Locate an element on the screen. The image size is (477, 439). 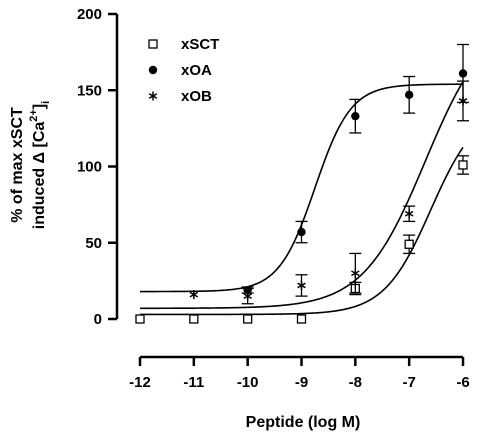
x-axis-title: Peptide (log M) is located at coordinates (303, 422).